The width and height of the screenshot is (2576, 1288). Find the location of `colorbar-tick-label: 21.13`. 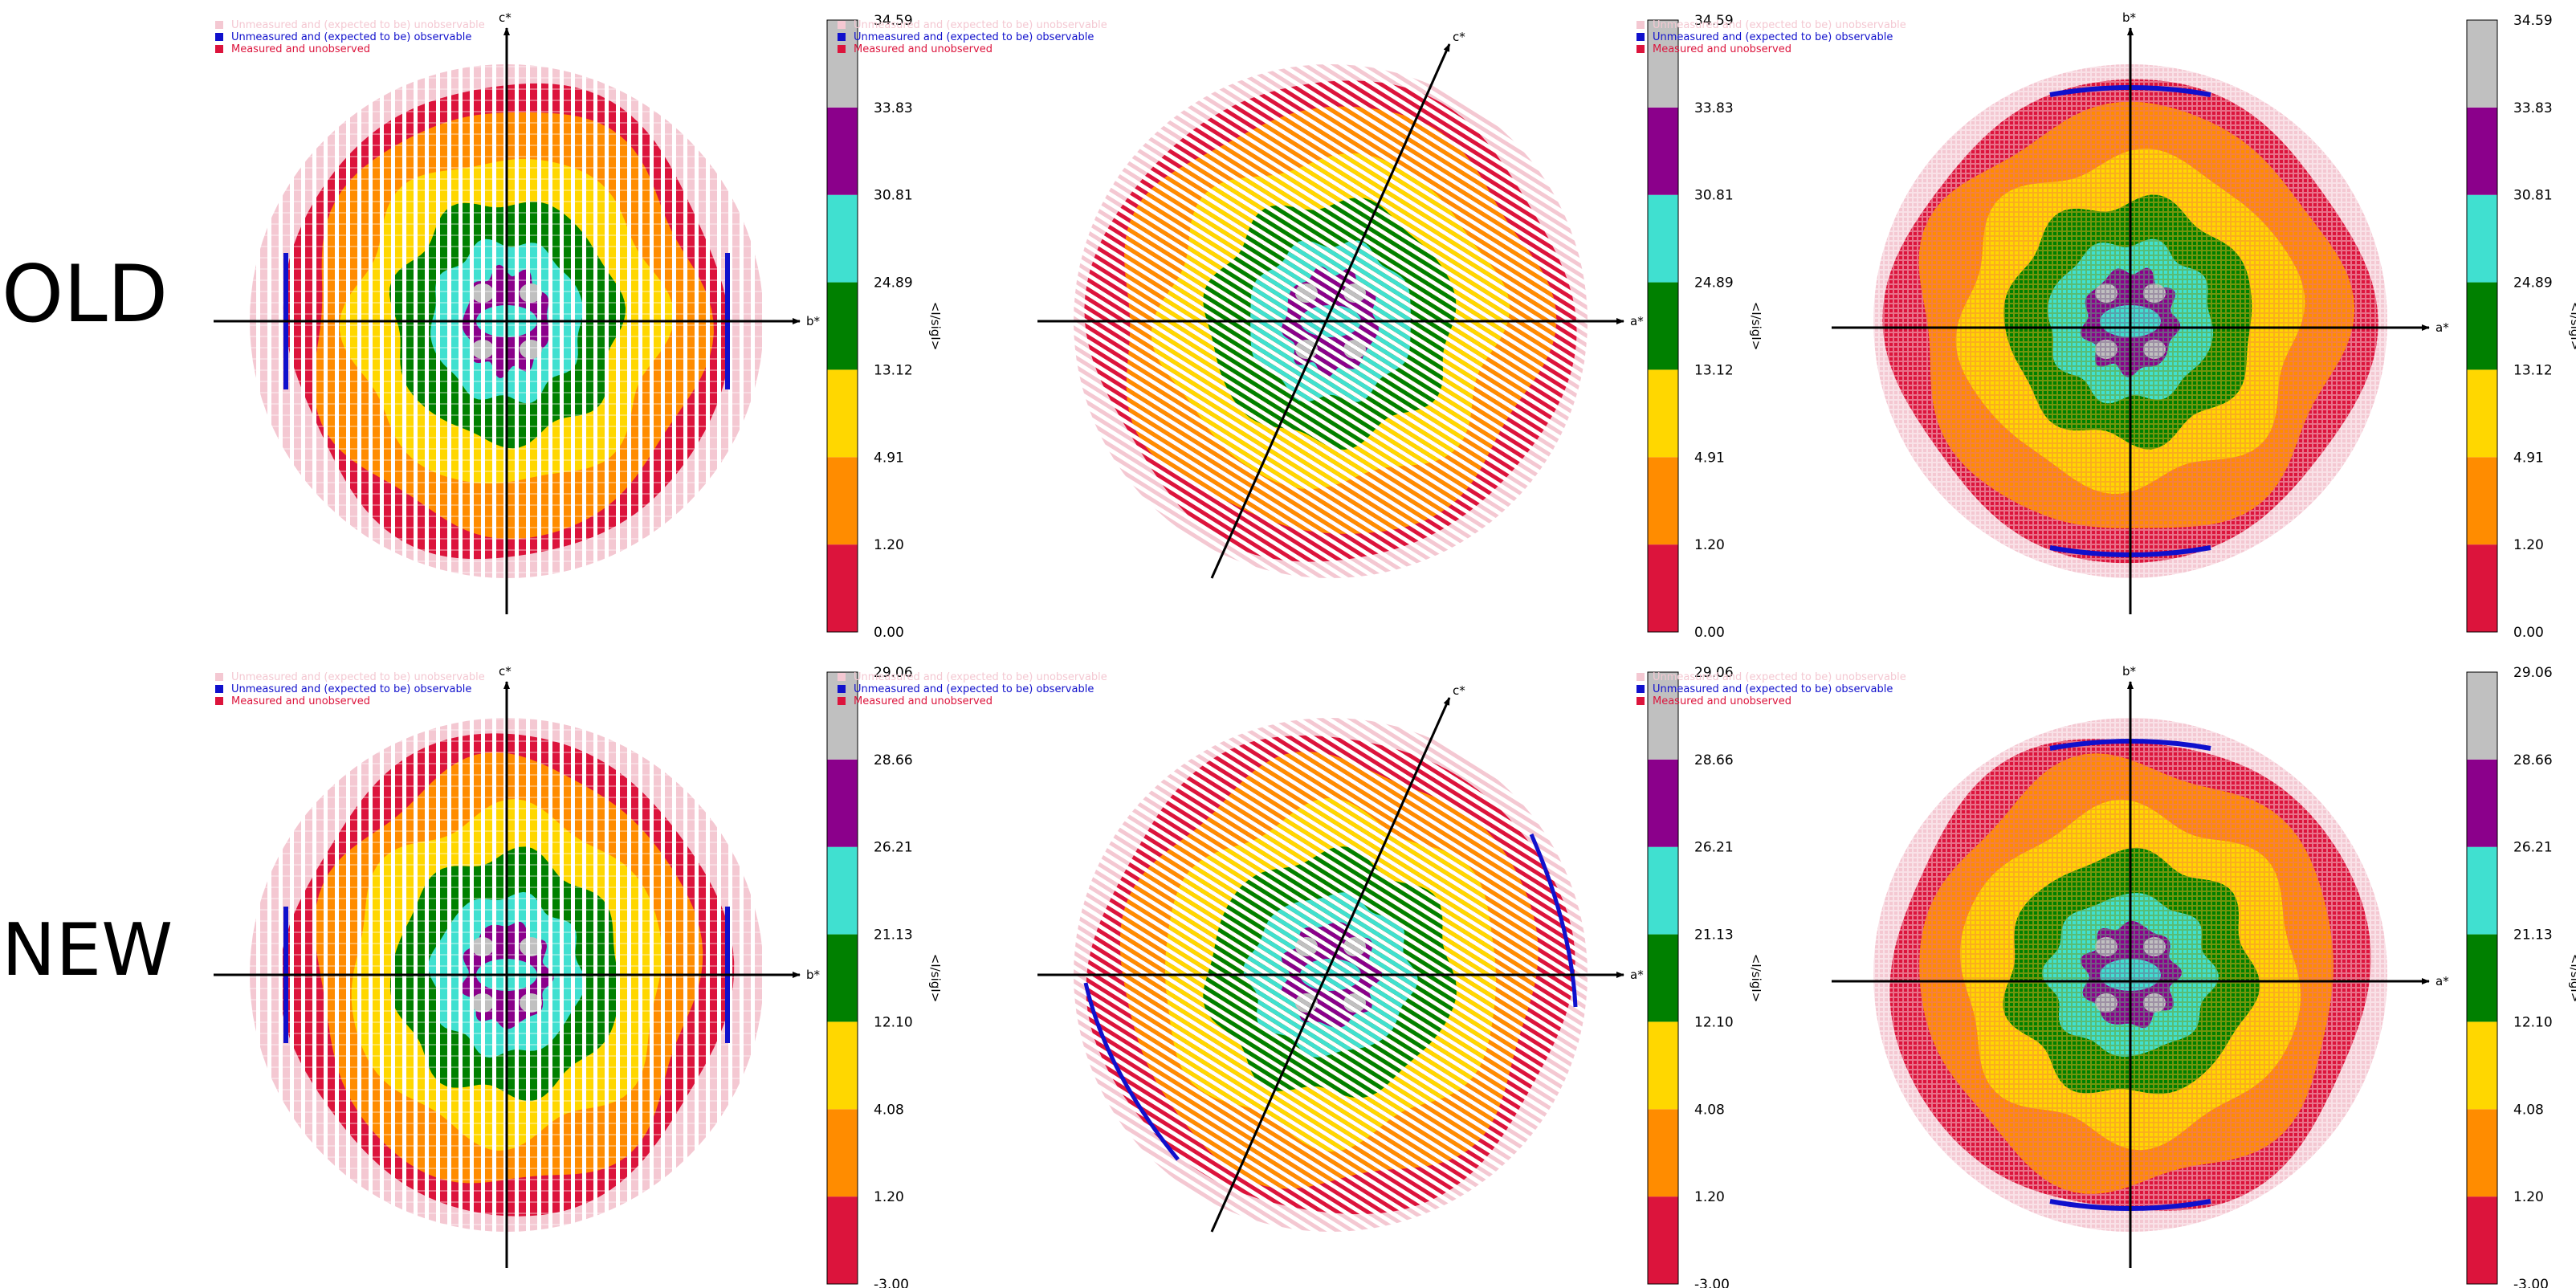

colorbar-tick-label: 21.13 is located at coordinates (893, 935).